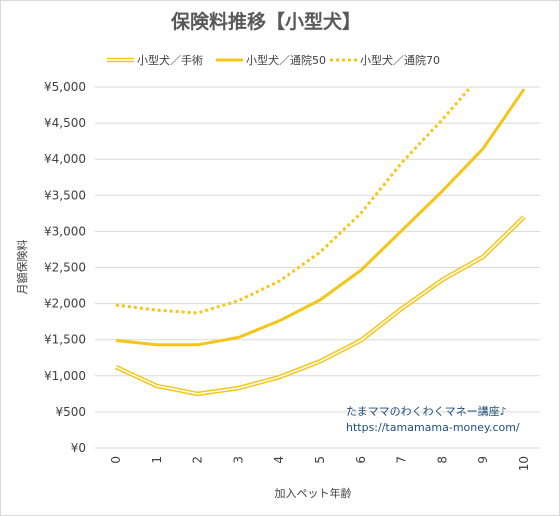  What do you see at coordinates (238, 460) in the screenshot?
I see `x-tick-label: 3` at bounding box center [238, 460].